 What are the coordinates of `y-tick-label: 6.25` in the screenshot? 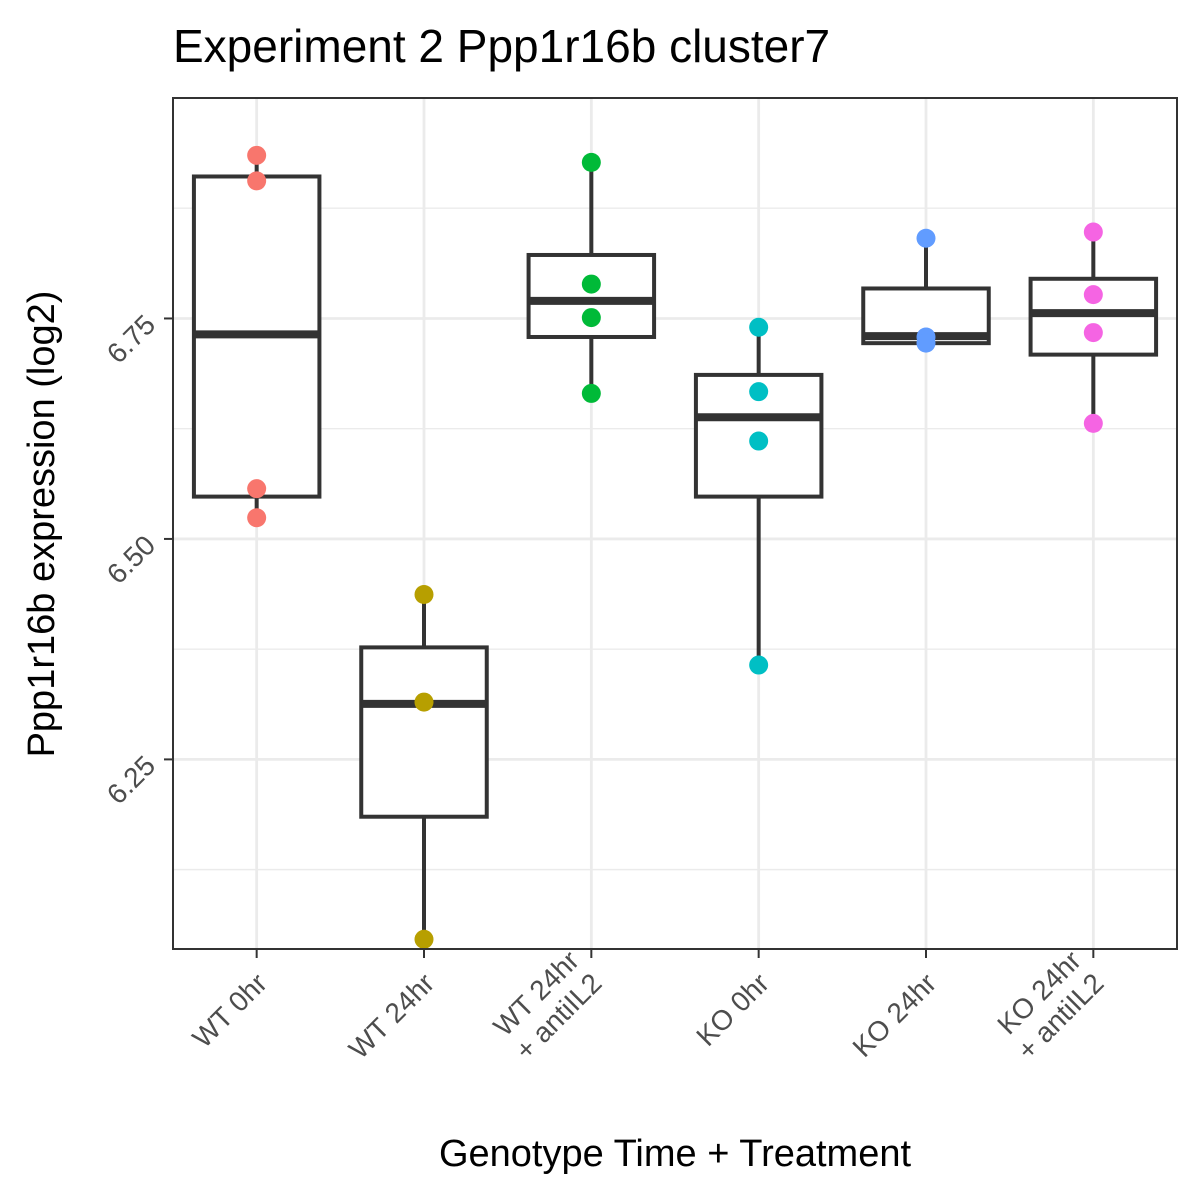 It's located at (131, 780).